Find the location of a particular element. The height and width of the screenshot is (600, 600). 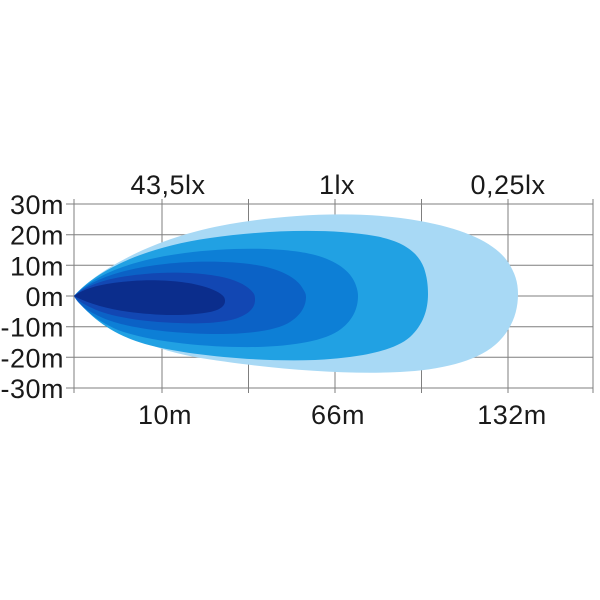

distance-label-10m: 10m is located at coordinates (165, 415).